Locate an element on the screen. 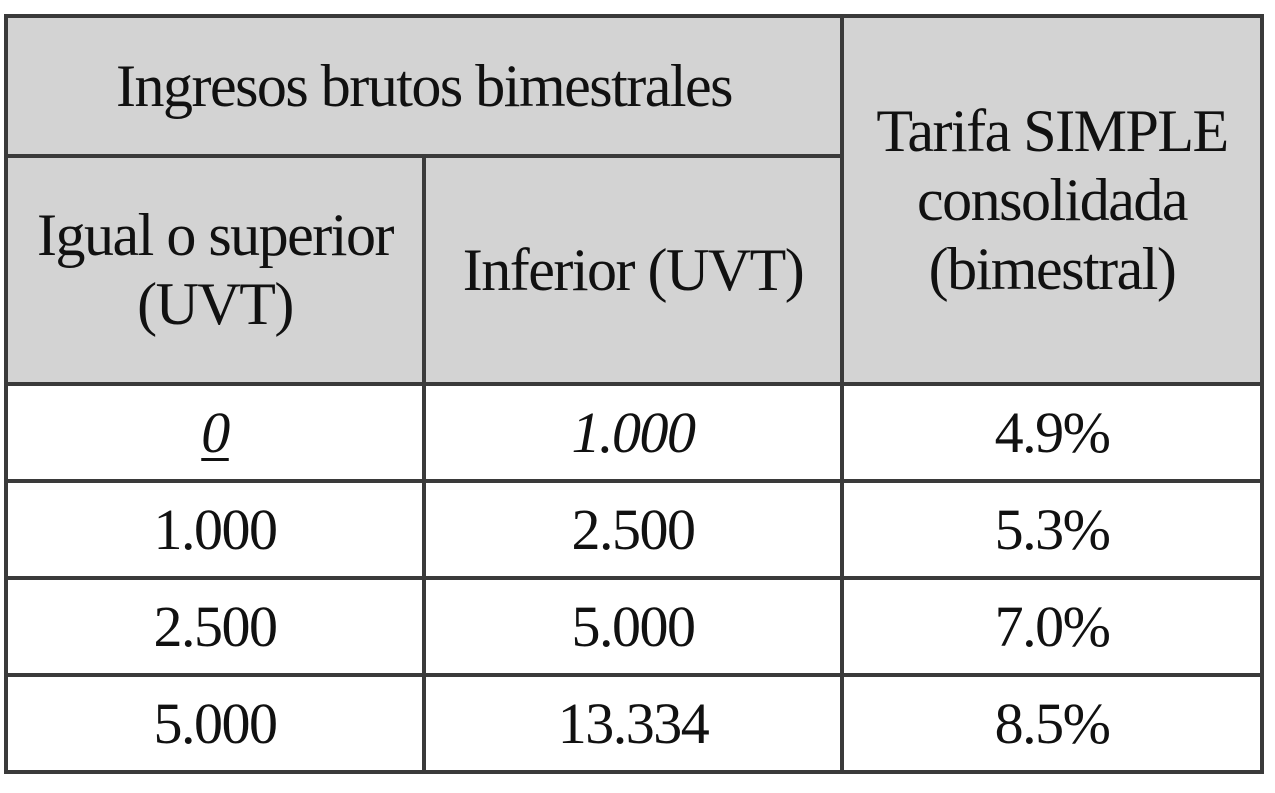  cell-upper: 13.334 is located at coordinates (633, 723).